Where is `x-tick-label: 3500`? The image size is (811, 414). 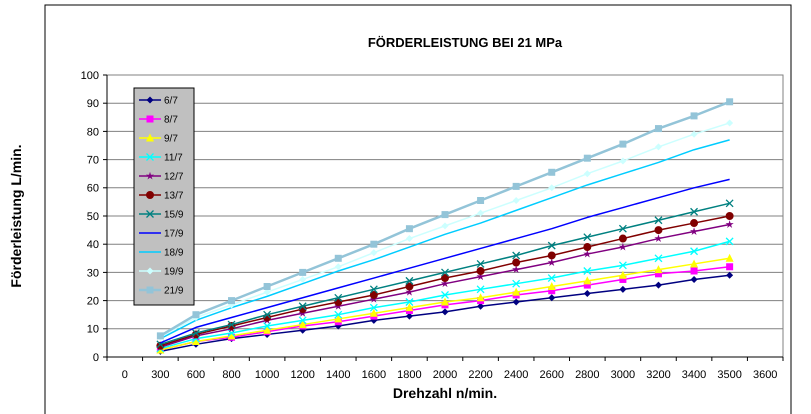
x-tick-label: 3500 is located at coordinates (729, 375).